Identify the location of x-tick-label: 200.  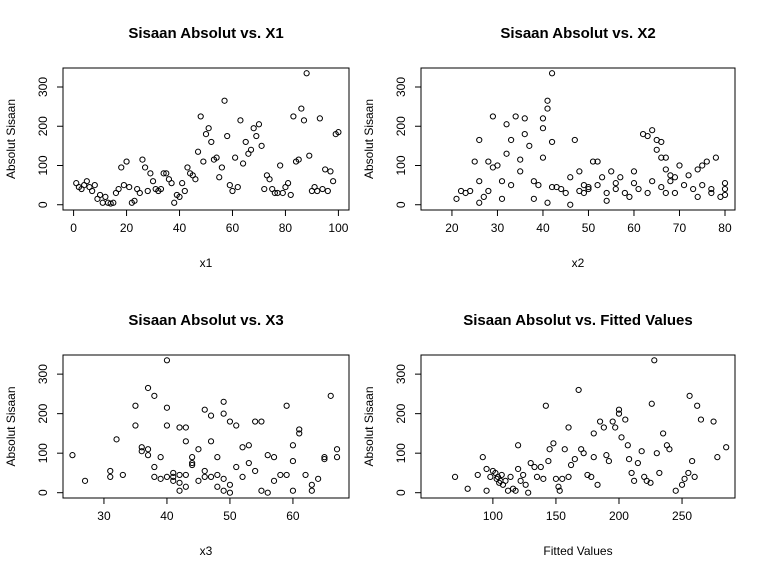
(619, 516).